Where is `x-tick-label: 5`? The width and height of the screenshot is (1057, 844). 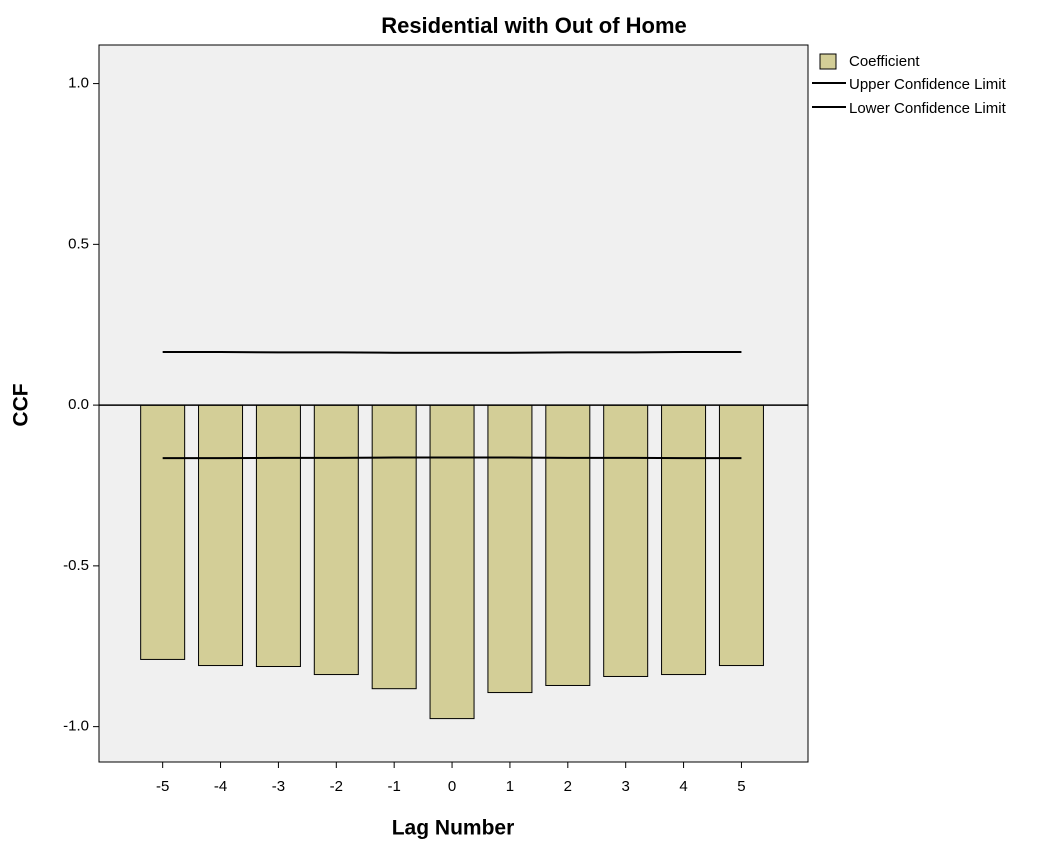 x-tick-label: 5 is located at coordinates (741, 786).